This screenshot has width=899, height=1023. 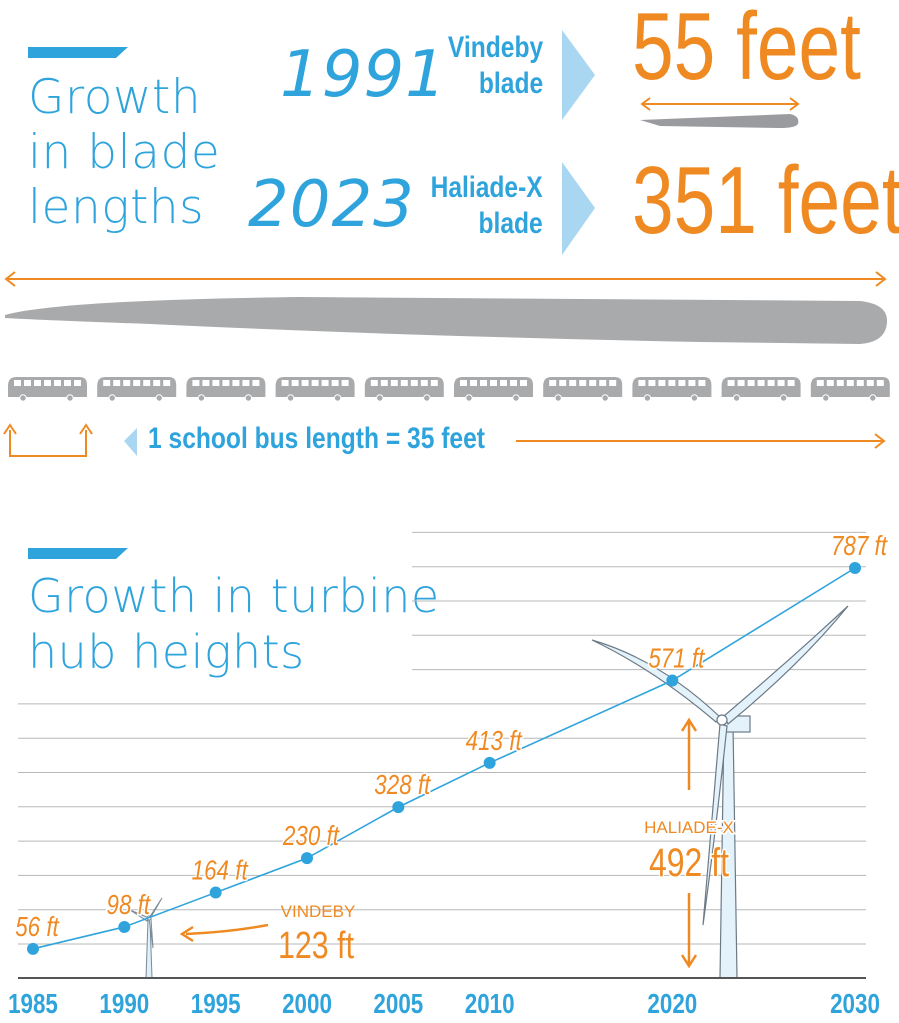 What do you see at coordinates (234, 624) in the screenshot?
I see `hub-section-title: Growth in turbine hub heights` at bounding box center [234, 624].